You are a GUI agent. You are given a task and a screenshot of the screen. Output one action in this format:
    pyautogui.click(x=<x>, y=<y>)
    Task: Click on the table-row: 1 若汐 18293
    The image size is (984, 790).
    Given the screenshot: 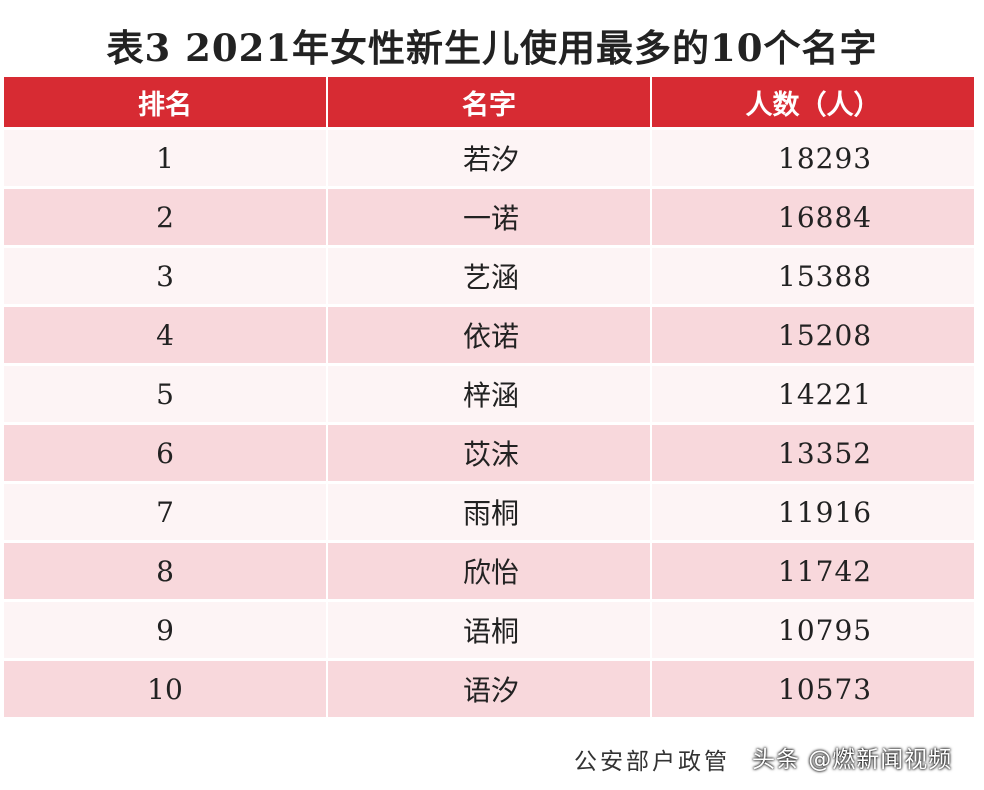 What is the action you would take?
    pyautogui.click(x=489, y=158)
    